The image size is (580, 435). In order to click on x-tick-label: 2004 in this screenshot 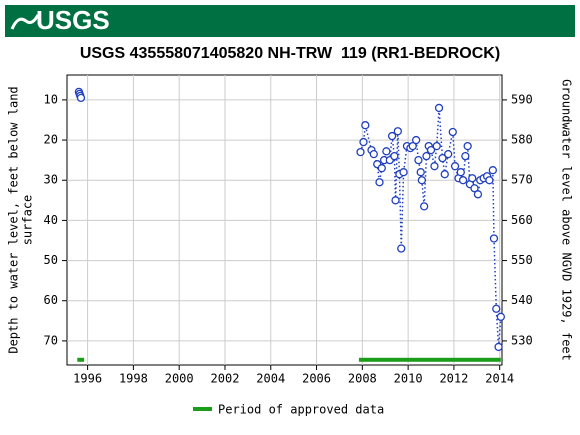, I will do `click(270, 379)`.